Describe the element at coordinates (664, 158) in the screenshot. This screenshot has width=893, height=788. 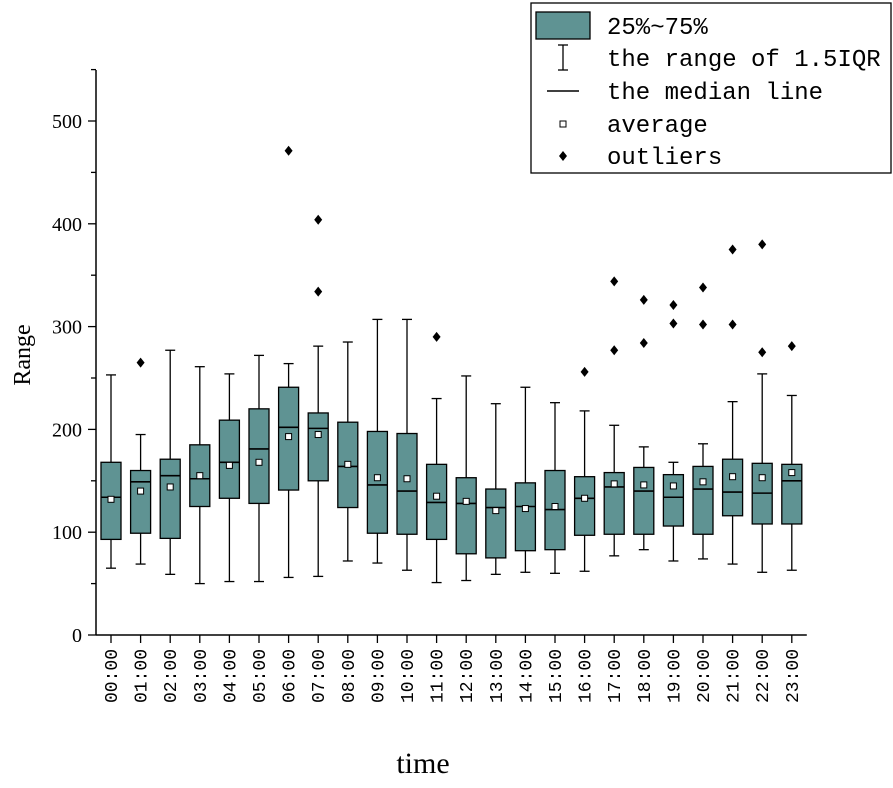
I see `legend-entry-label: outliers` at that location.